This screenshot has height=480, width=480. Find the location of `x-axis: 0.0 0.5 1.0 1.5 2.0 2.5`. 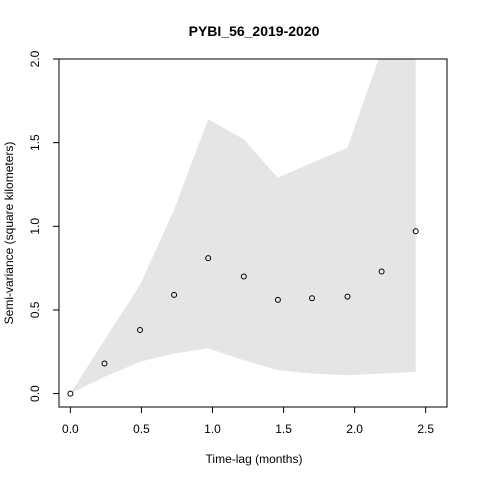

x-axis: 0.0 0.5 1.0 1.5 2.0 2.5 is located at coordinates (248, 421).